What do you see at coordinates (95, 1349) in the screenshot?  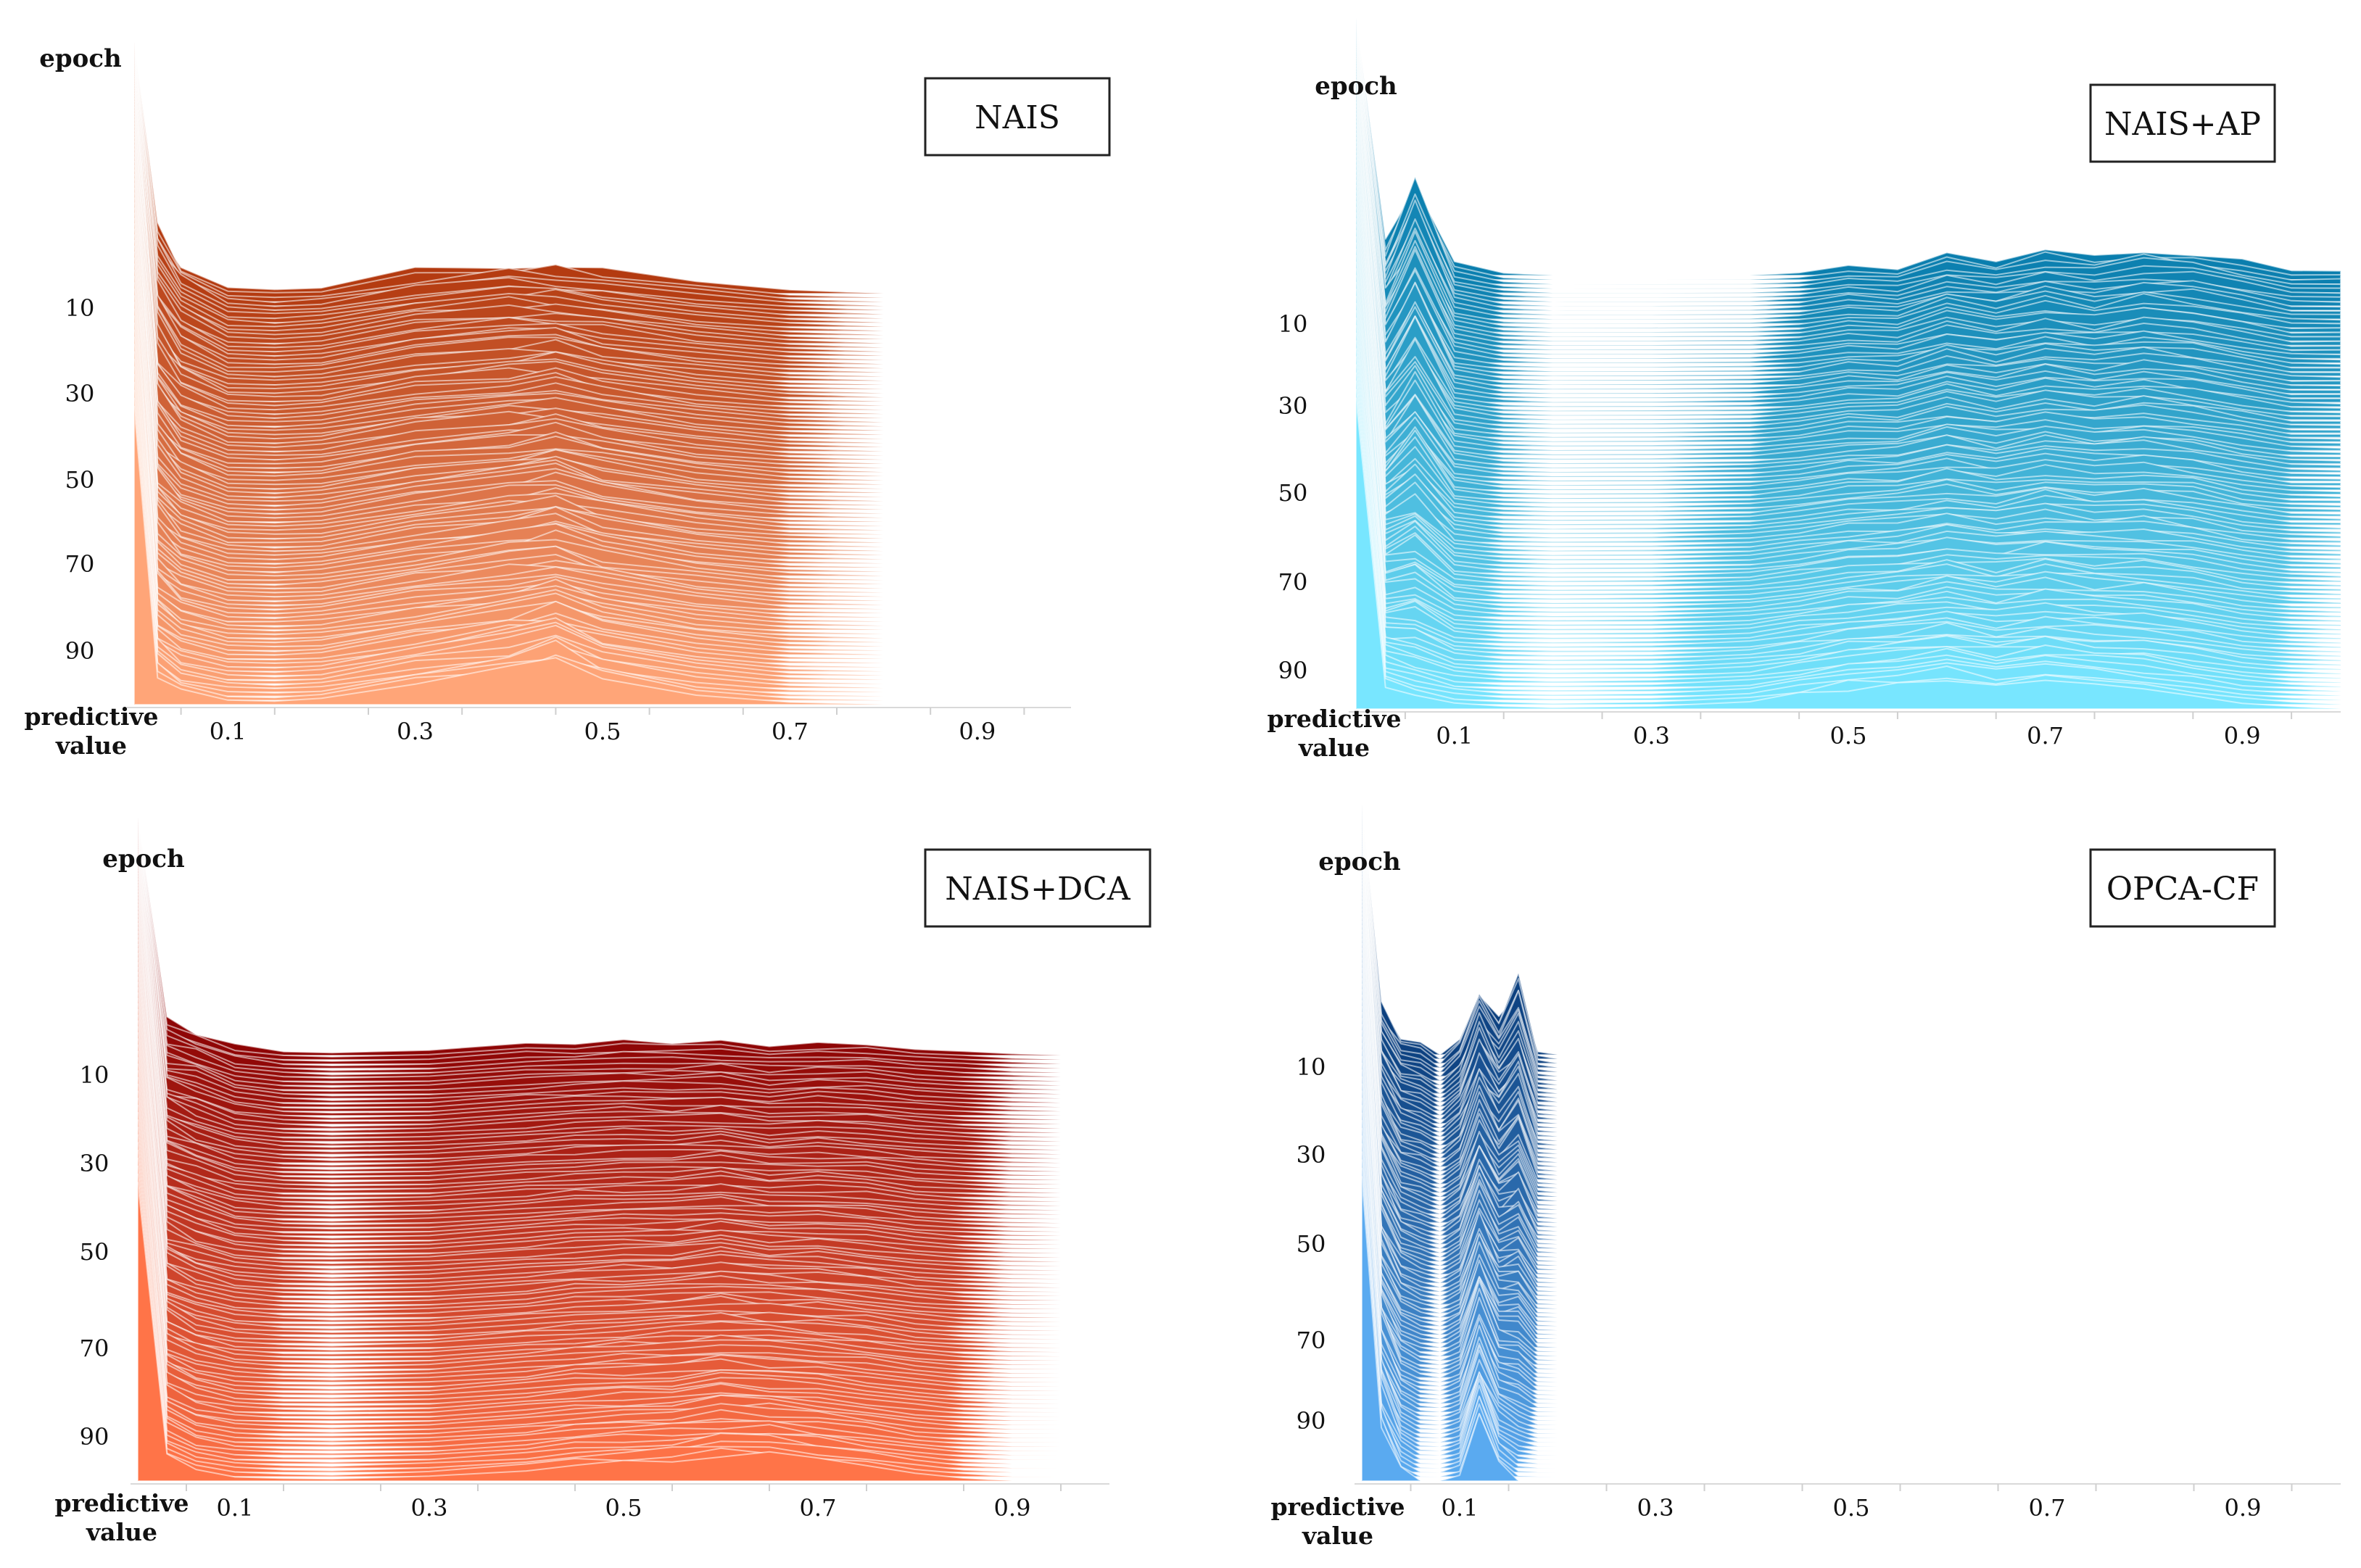 I see `y-tick-label: 70` at bounding box center [95, 1349].